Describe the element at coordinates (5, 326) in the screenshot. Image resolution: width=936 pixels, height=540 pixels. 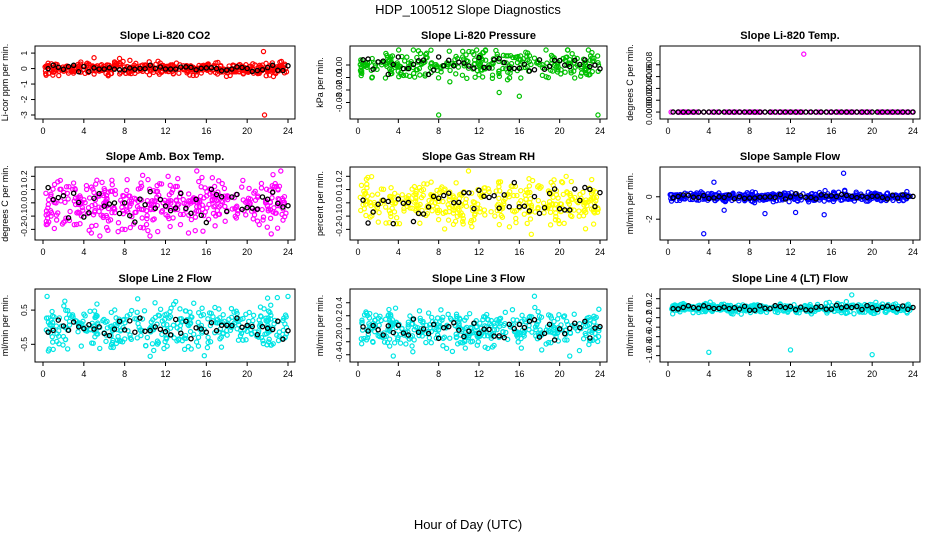
I see `y-axis-label: ml/min per min.` at that location.